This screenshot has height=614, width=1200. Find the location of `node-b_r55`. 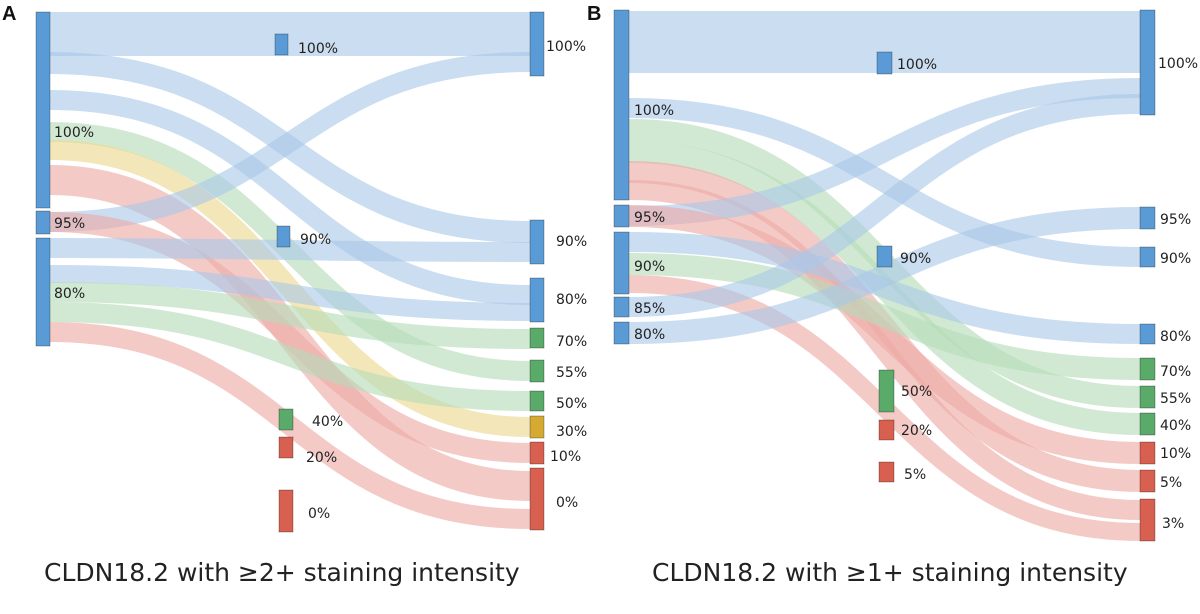

node-b_r55 is located at coordinates (1147, 397).